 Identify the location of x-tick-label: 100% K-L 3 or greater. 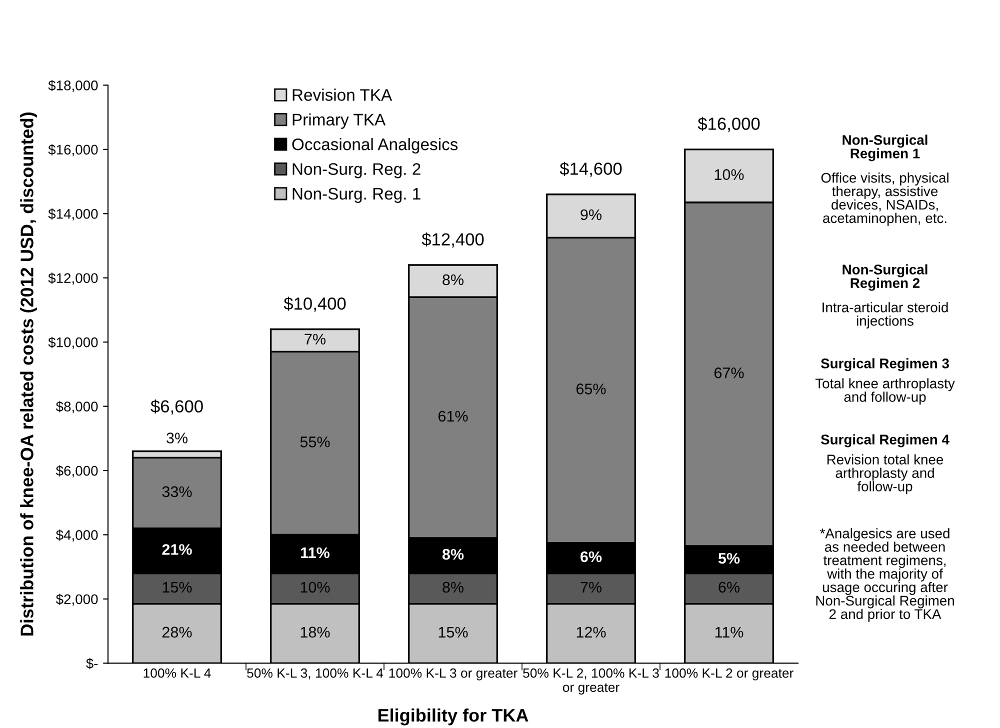
(453, 674).